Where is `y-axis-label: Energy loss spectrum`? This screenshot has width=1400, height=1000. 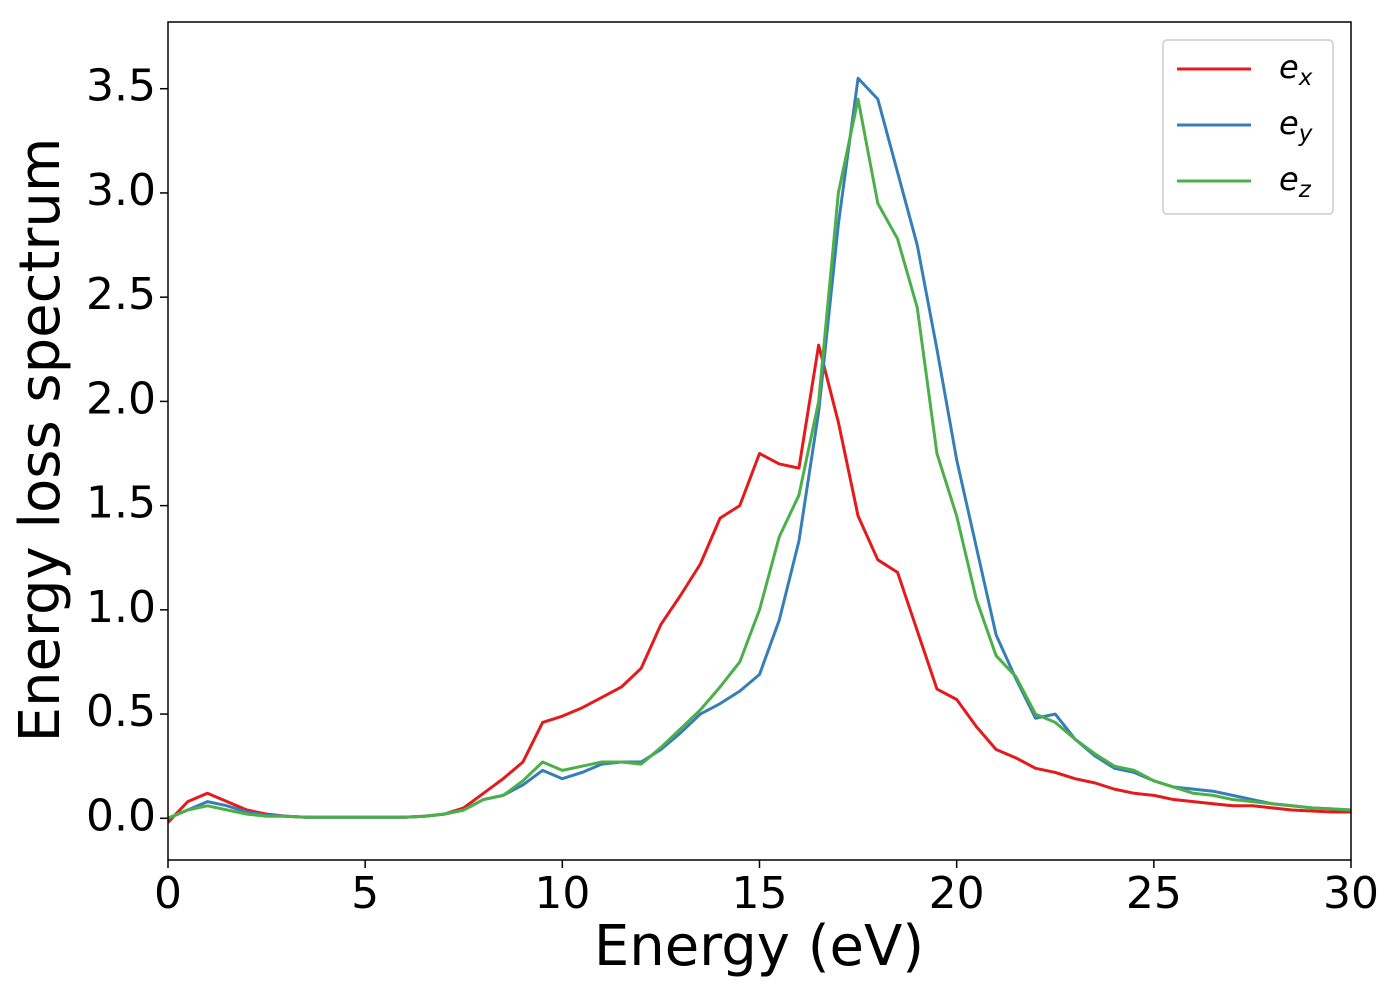
y-axis-label: Energy loss spectrum is located at coordinates (40, 440).